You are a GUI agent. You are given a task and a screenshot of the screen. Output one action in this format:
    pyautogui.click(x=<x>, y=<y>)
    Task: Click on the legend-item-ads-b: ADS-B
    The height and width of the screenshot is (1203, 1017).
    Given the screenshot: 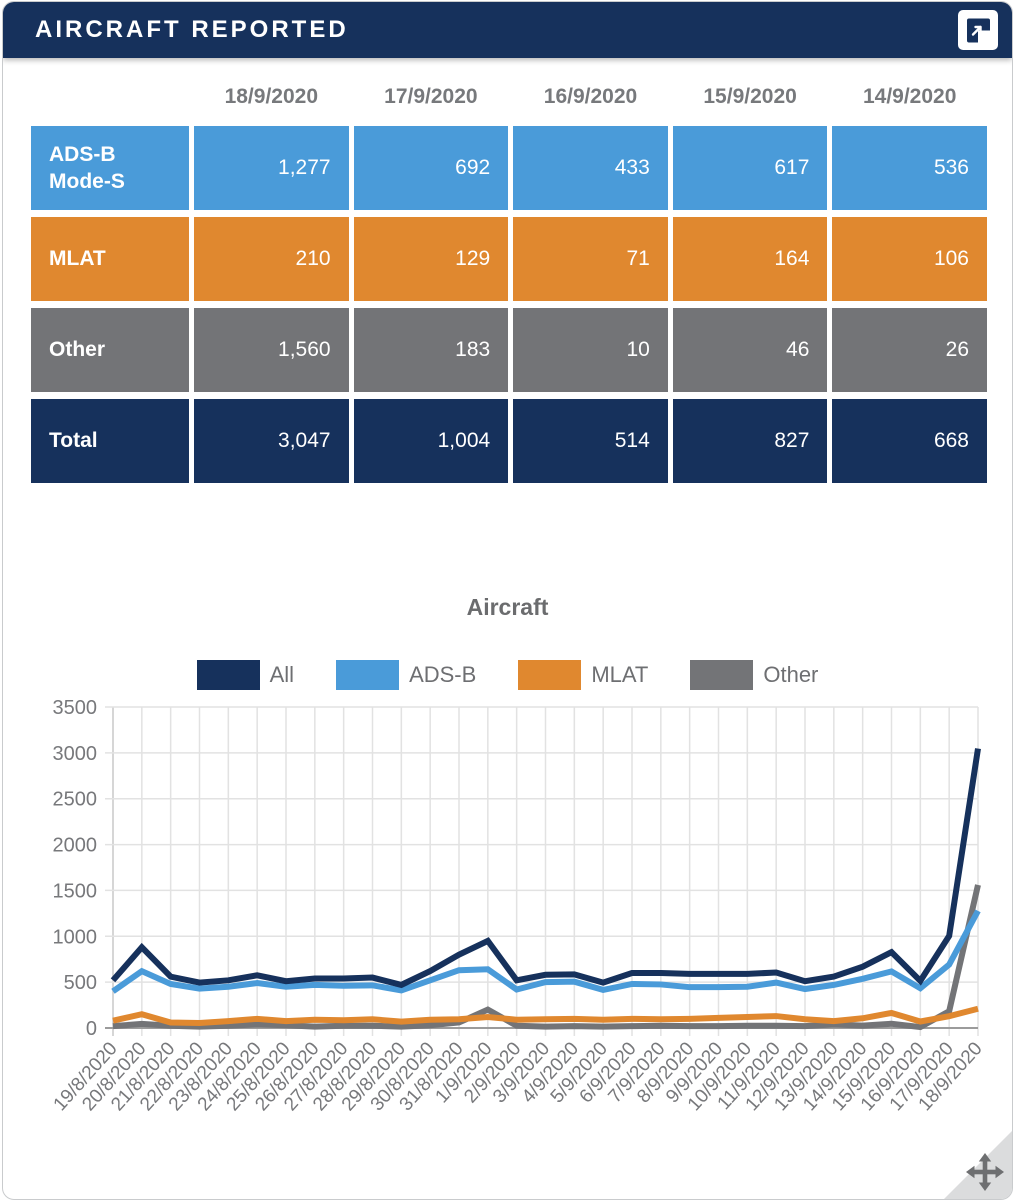 What is the action you would take?
    pyautogui.click(x=406, y=675)
    